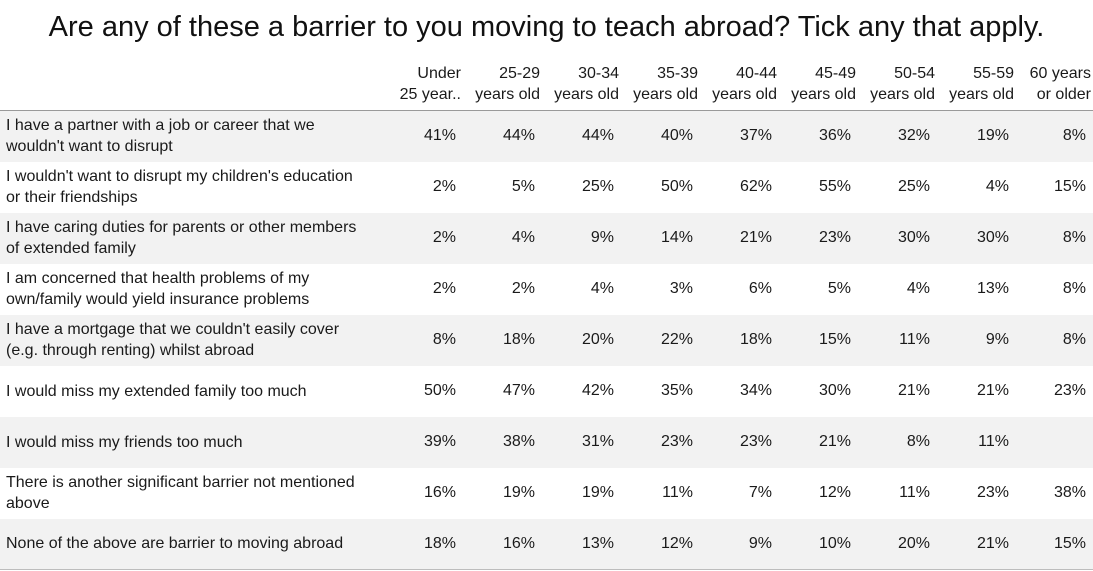 This screenshot has width=1093, height=571. What do you see at coordinates (739, 84) in the screenshot?
I see `column-header: 40-44 years old` at bounding box center [739, 84].